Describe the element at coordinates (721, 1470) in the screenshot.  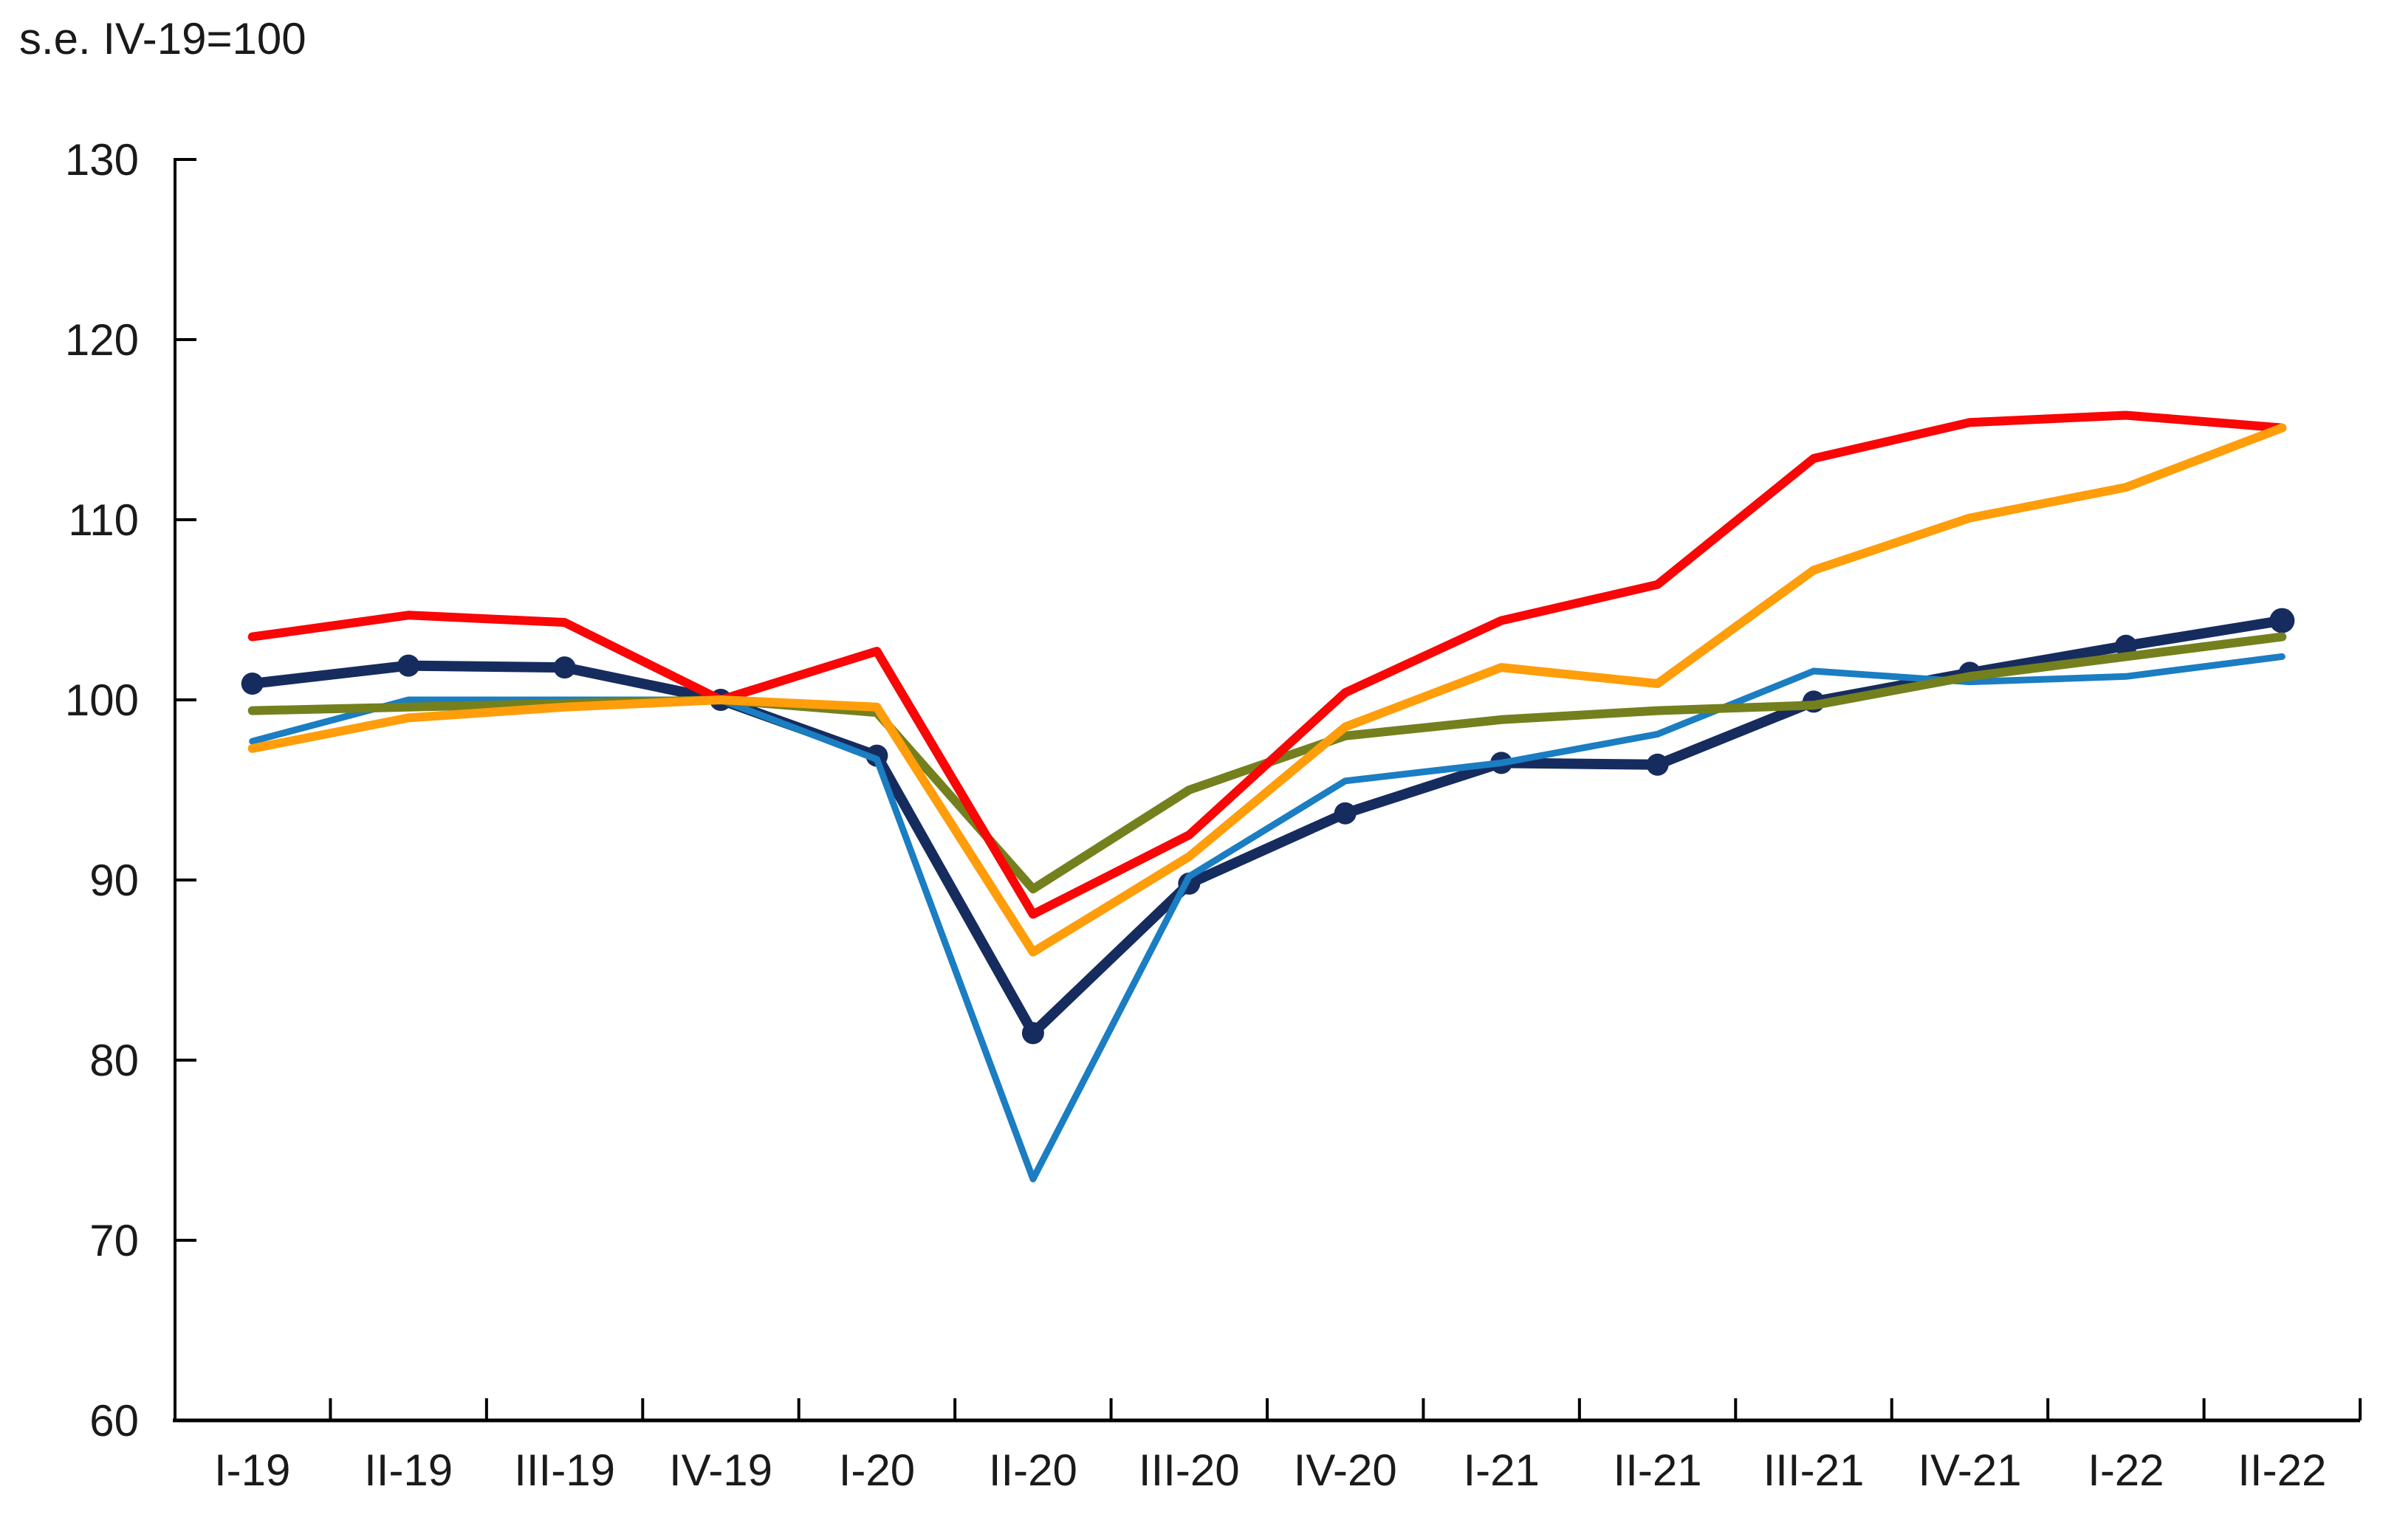
I see `x-tick-label: IV-19` at that location.